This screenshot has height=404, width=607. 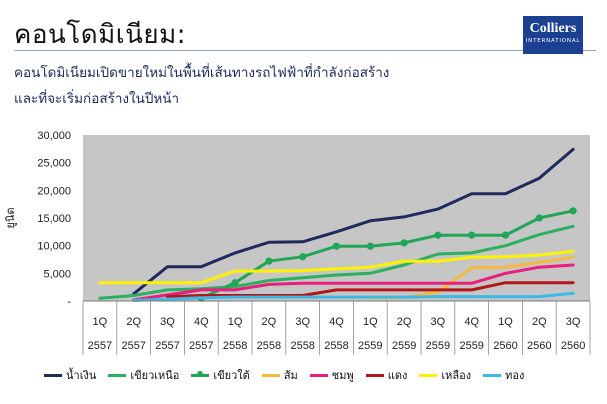 I want to click on legend-item: น้ำเงิน, so click(x=70, y=375).